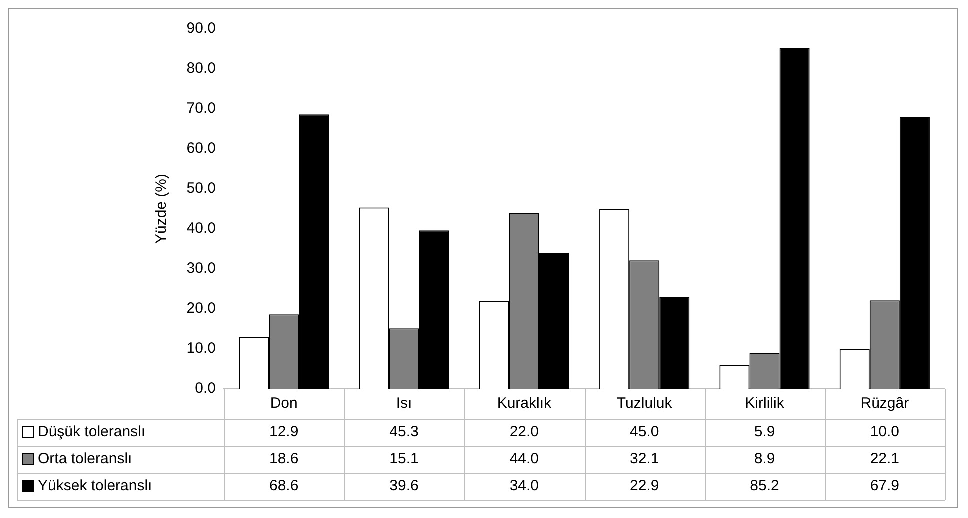 The image size is (968, 518). What do you see at coordinates (765, 459) in the screenshot?
I see `data-label: 8.9` at bounding box center [765, 459].